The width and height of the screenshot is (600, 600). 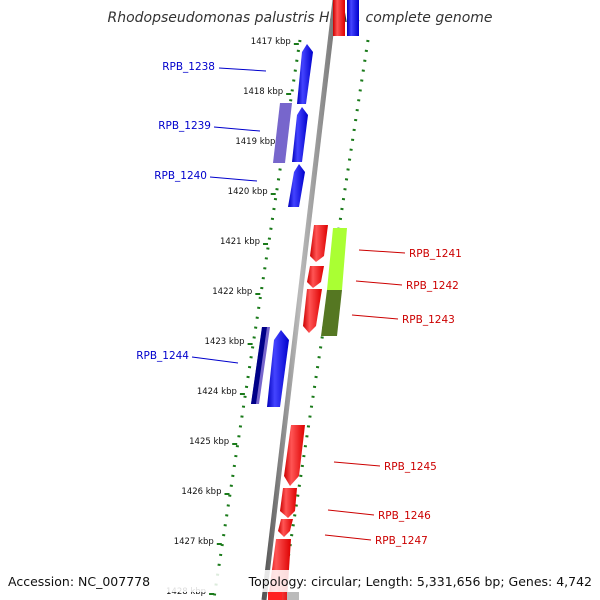 I want to click on label-rpb-1240: RPB_1240, so click(x=180, y=176).